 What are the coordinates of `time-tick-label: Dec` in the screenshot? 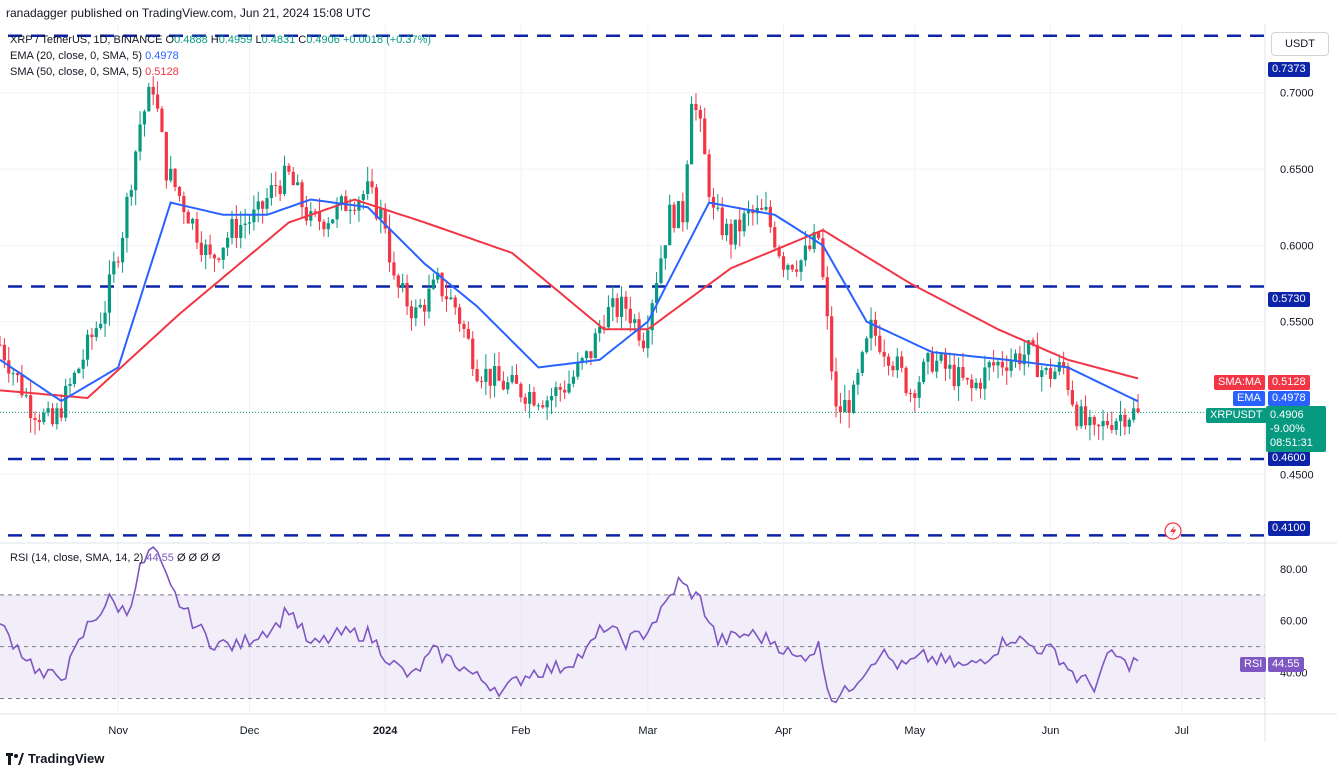 It's located at (250, 731).